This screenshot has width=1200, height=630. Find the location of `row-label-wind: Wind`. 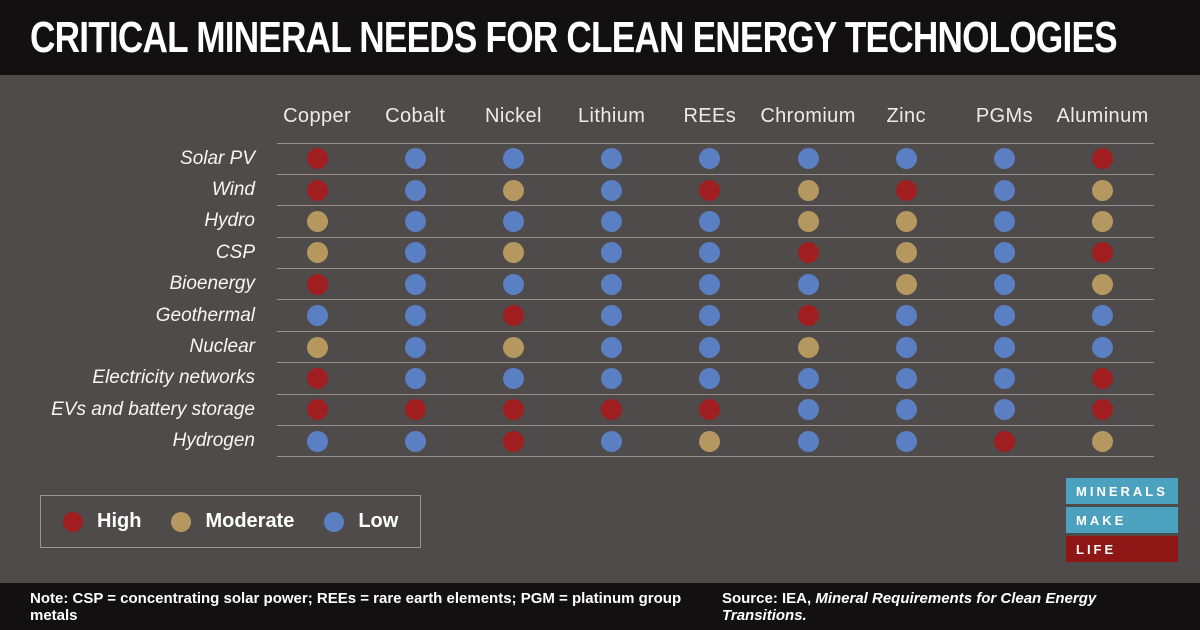

row-label-wind: Wind is located at coordinates (233, 190).